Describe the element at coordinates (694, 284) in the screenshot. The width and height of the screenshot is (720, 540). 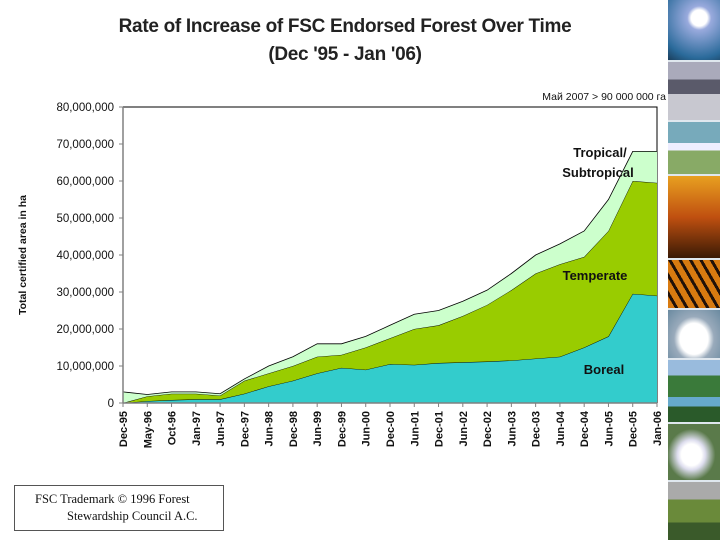
I see `tiger-photo` at that location.